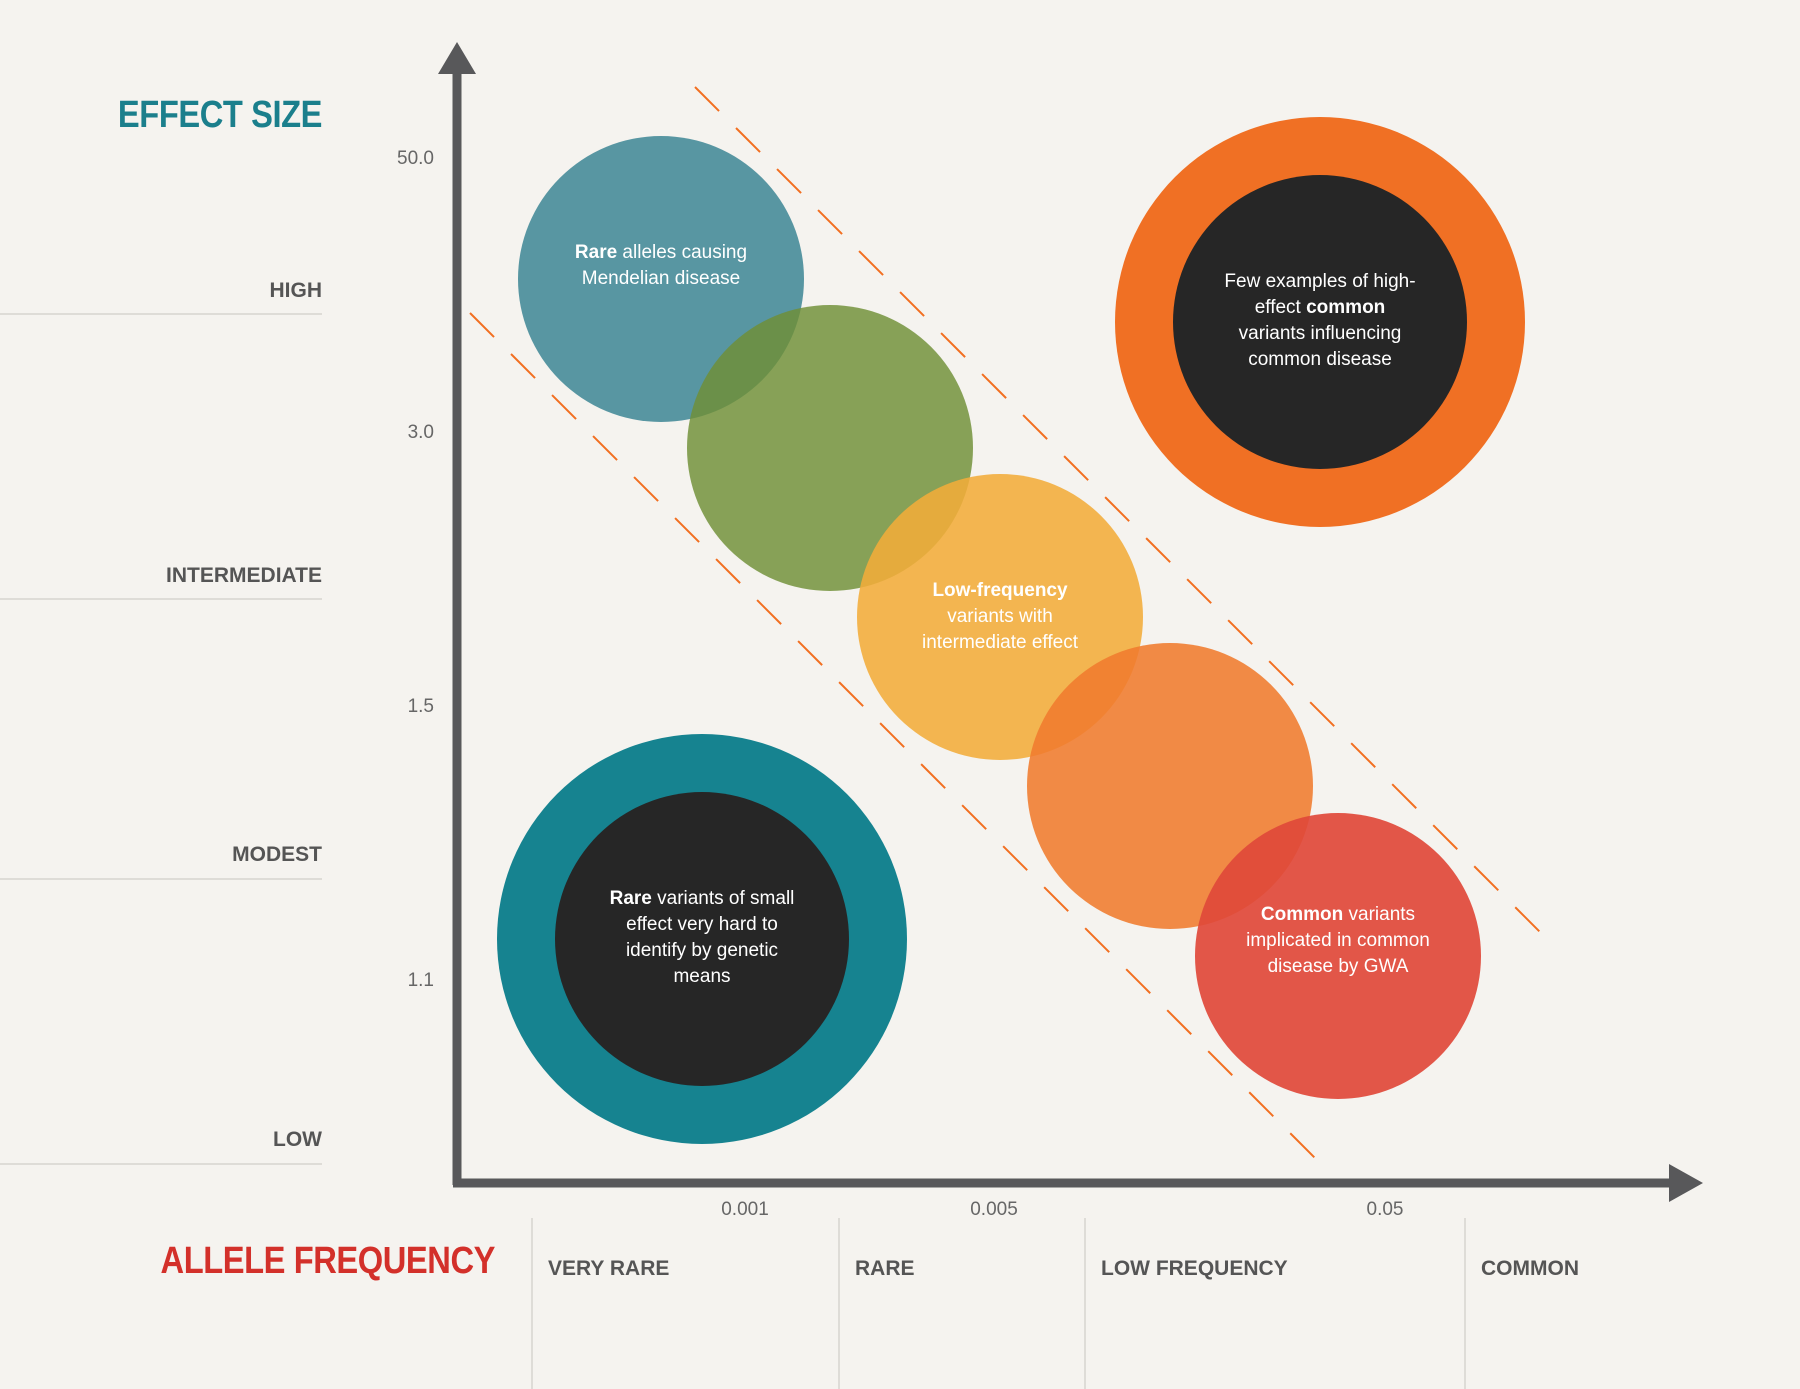  What do you see at coordinates (1194, 1268) in the screenshot?
I see `category-low-frequency: LOW FREQUENCY` at bounding box center [1194, 1268].